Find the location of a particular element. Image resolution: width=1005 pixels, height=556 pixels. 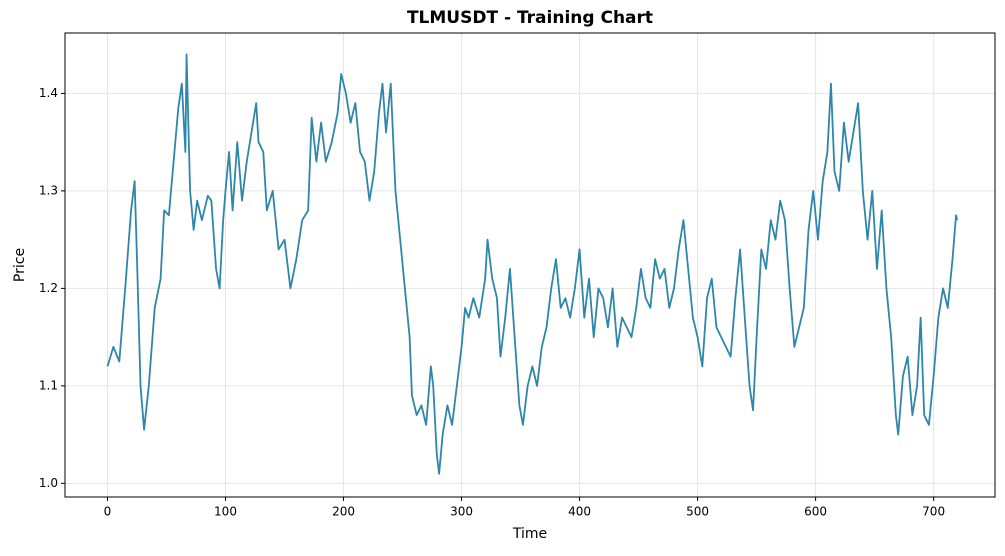

chart-title: TLMUSDT - Training Chart is located at coordinates (530, 18).